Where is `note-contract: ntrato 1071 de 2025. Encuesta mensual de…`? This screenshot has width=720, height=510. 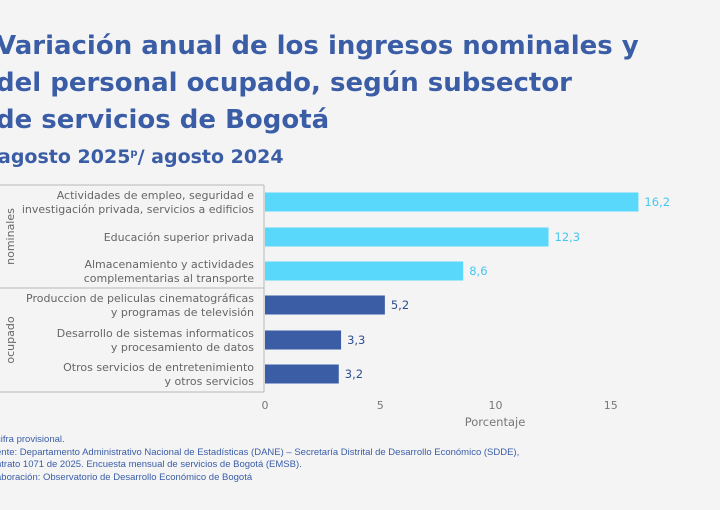
note-contract: ntrato 1071 de 2025. Encuesta mensual de… is located at coordinates (151, 464).